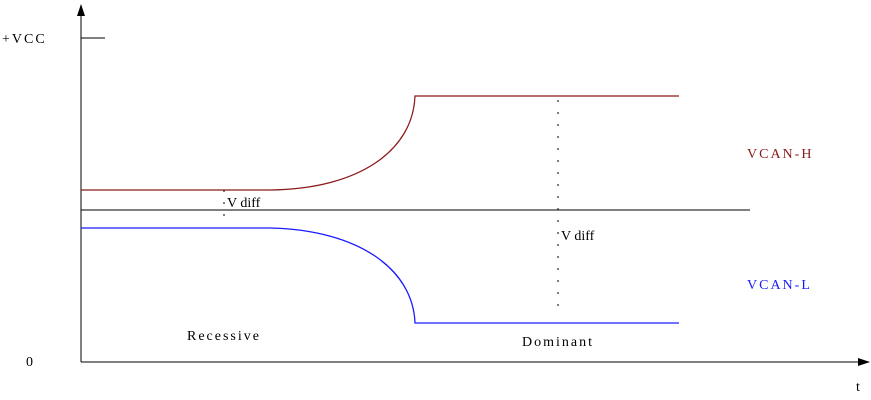 This screenshot has width=871, height=400. What do you see at coordinates (779, 285) in the screenshot?
I see `vcan-l-label: VCAN-L` at bounding box center [779, 285].